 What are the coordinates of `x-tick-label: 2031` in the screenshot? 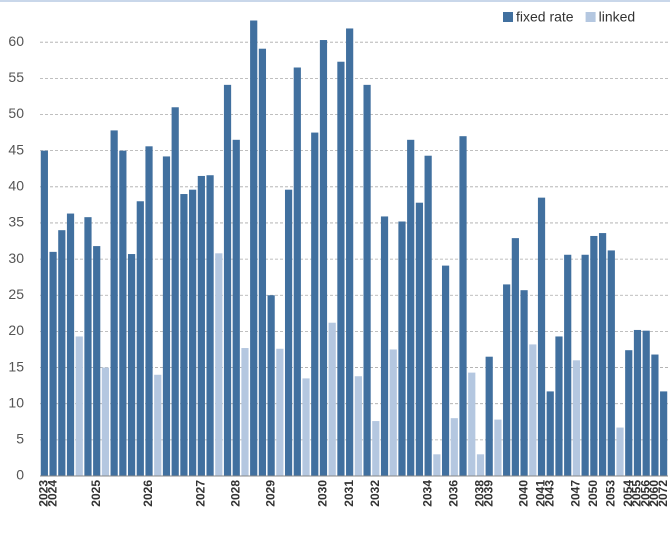 It's located at (349, 493).